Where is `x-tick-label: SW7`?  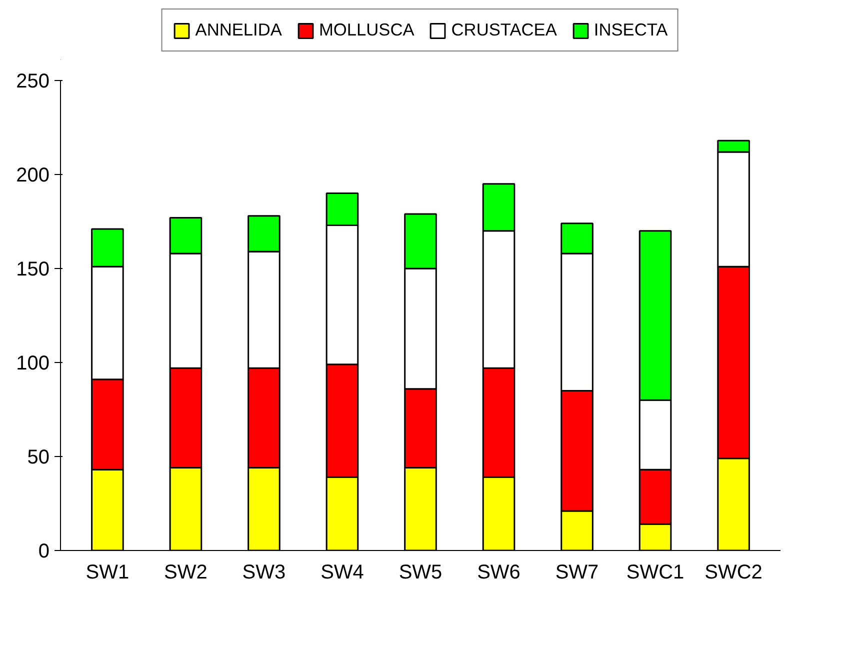 x-tick-label: SW7 is located at coordinates (577, 573).